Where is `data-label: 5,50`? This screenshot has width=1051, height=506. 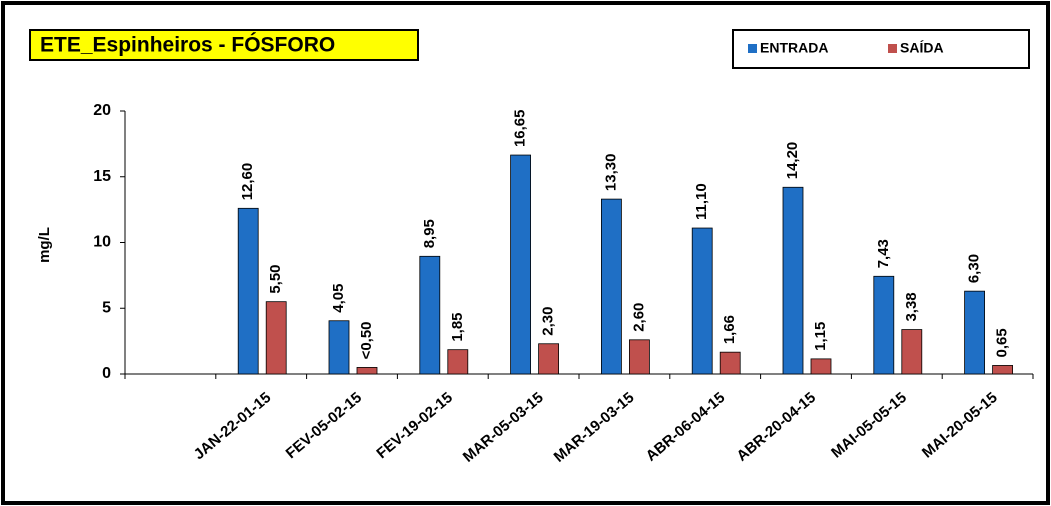 data-label: 5,50 is located at coordinates (275, 278).